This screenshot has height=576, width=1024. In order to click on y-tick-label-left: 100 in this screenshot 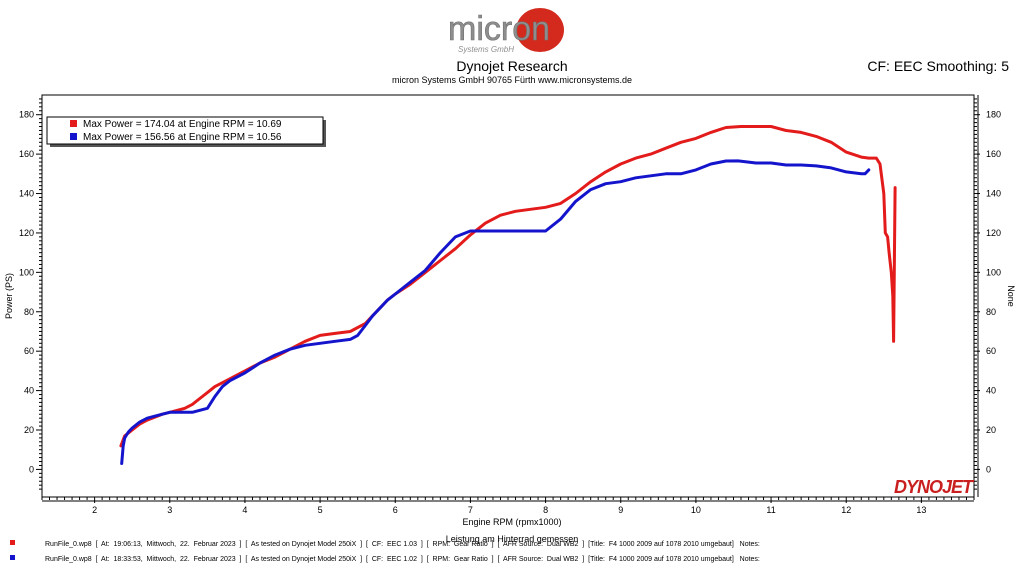, I will do `click(26, 272)`.